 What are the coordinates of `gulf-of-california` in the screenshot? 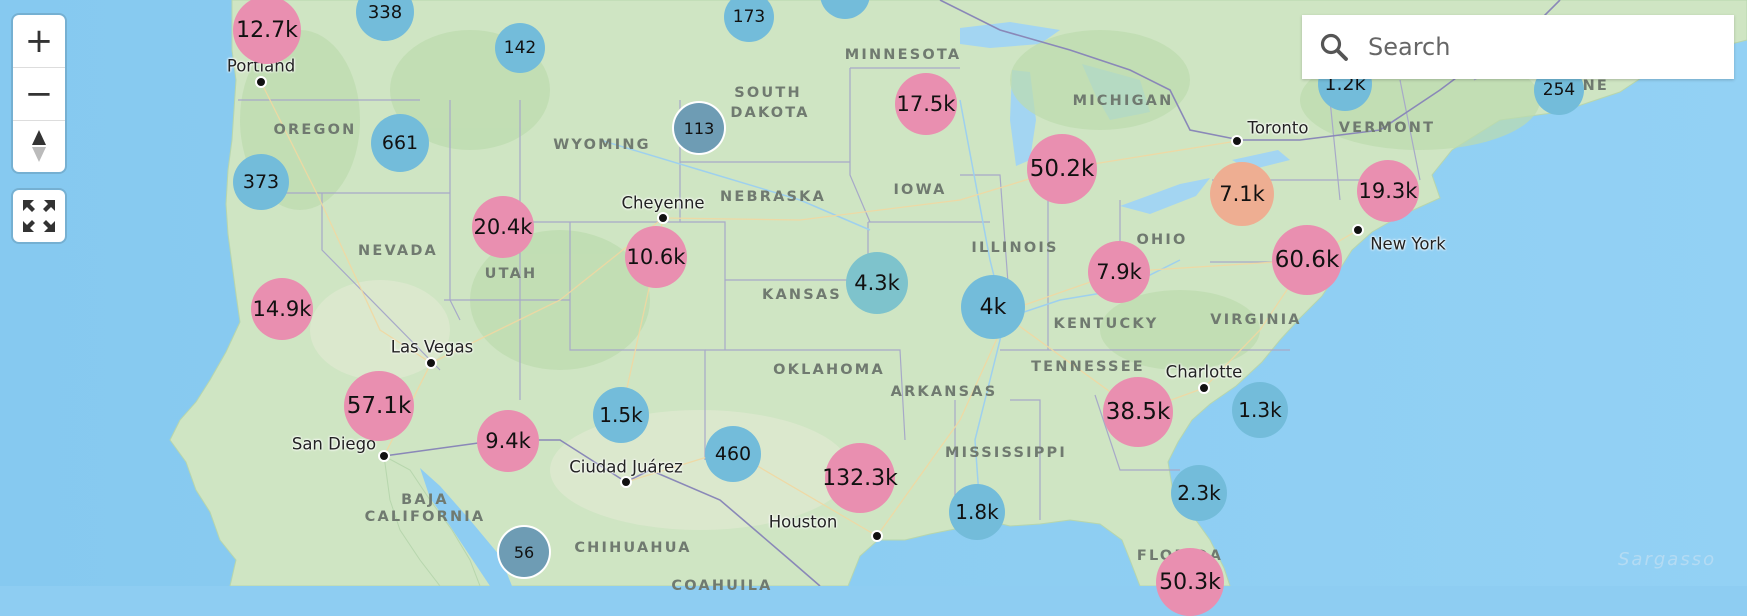 It's located at (466, 527).